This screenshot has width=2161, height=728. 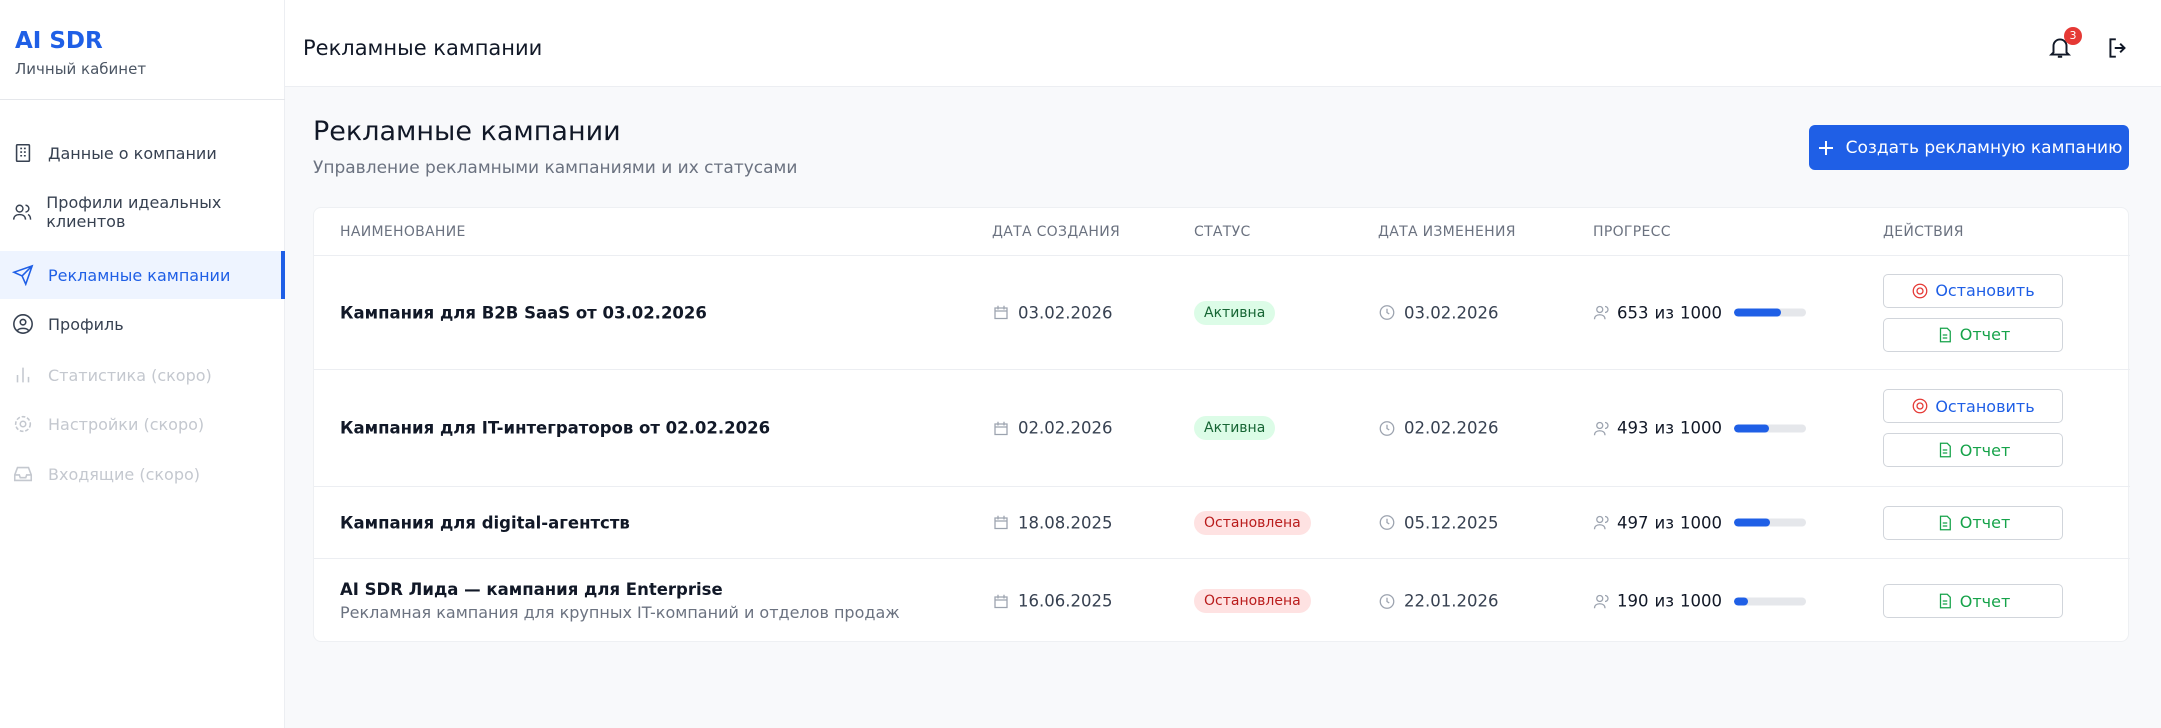 I want to click on created-date: 18.08.2025, so click(x=1065, y=522).